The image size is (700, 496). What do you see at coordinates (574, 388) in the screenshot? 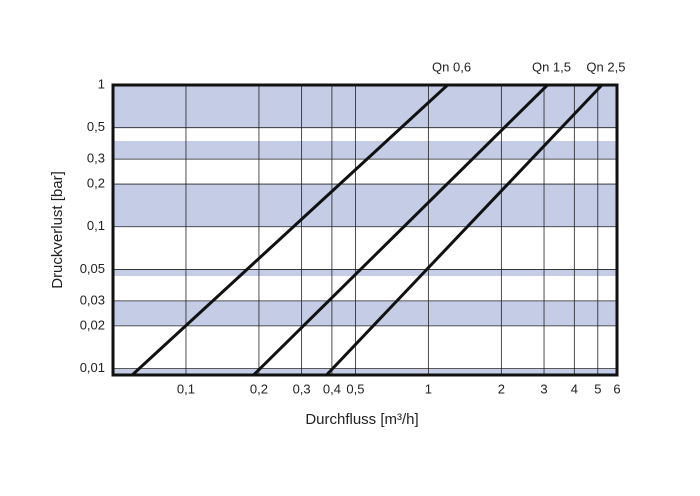
I see `x-tick-label: 4` at bounding box center [574, 388].